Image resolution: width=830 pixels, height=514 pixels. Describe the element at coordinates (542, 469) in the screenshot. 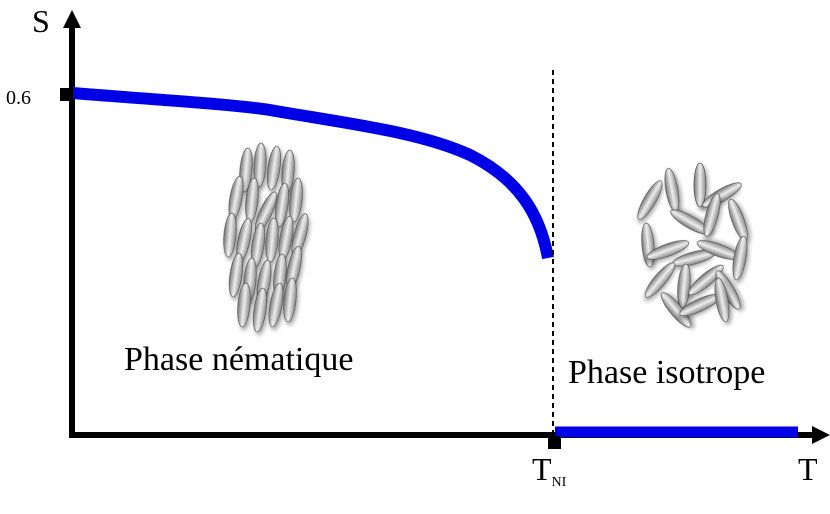

I see `transition-symbol: T` at that location.